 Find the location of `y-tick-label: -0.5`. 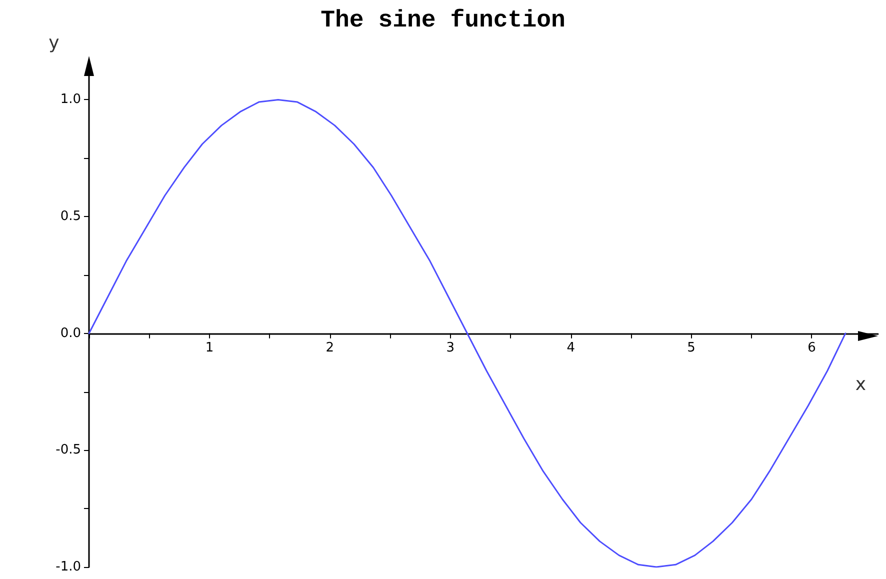

y-tick-label: -0.5 is located at coordinates (68, 450).